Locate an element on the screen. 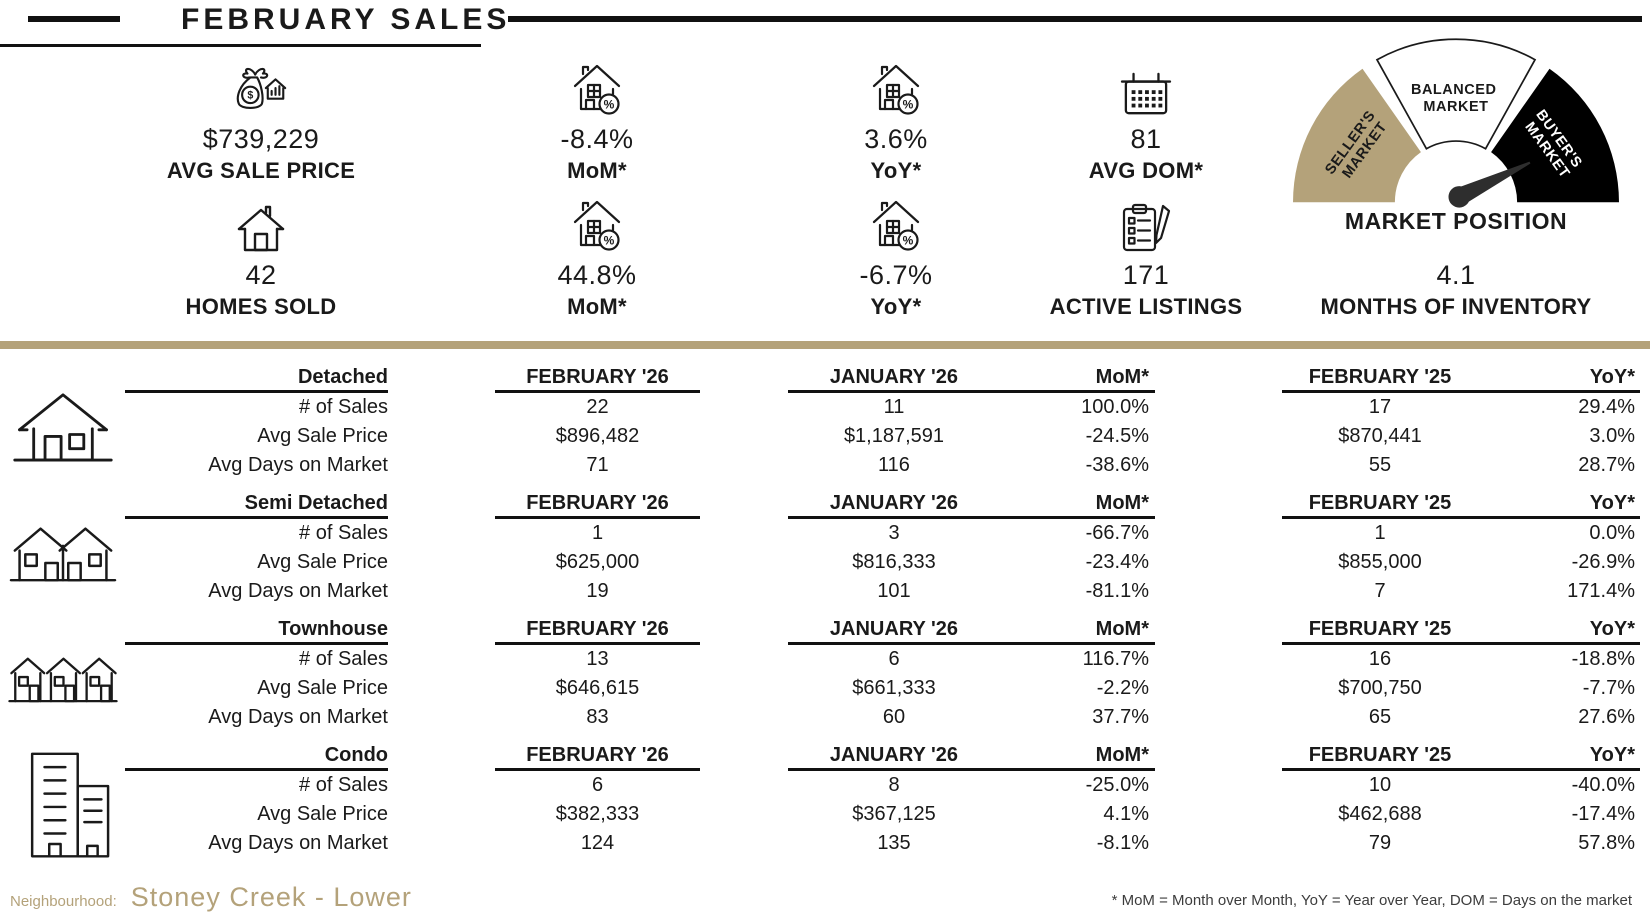 The height and width of the screenshot is (918, 1650). neighbourhood-label: Neighbourhood: is located at coordinates (63, 901).